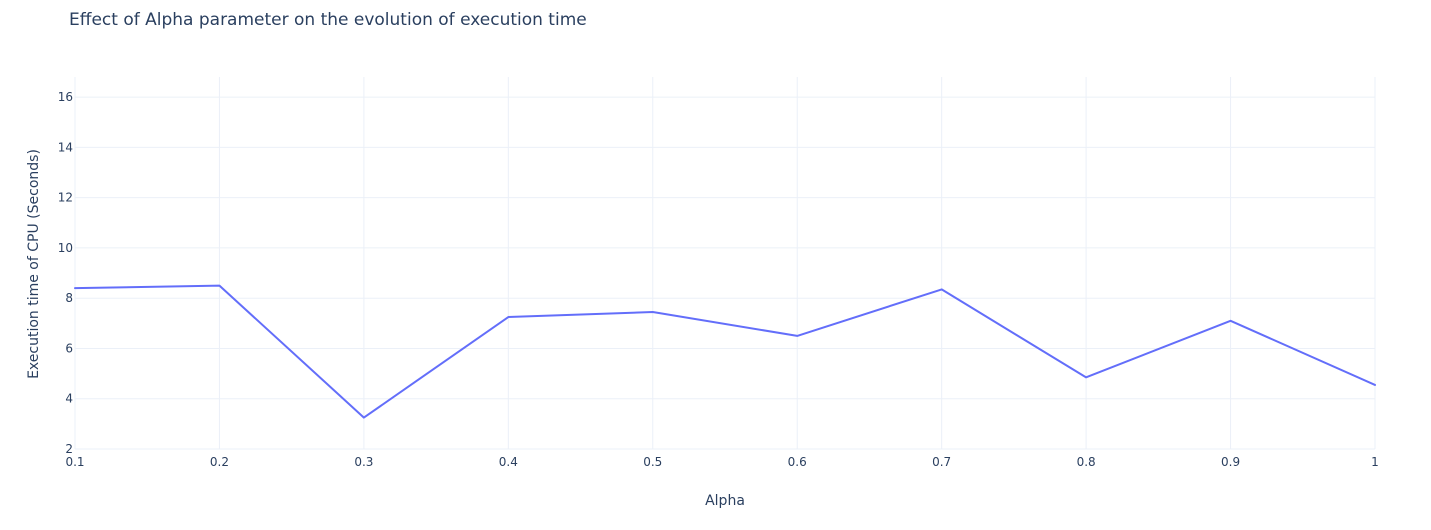 This screenshot has width=1431, height=530. Describe the element at coordinates (69, 399) in the screenshot. I see `y-tick-label: 4` at that location.